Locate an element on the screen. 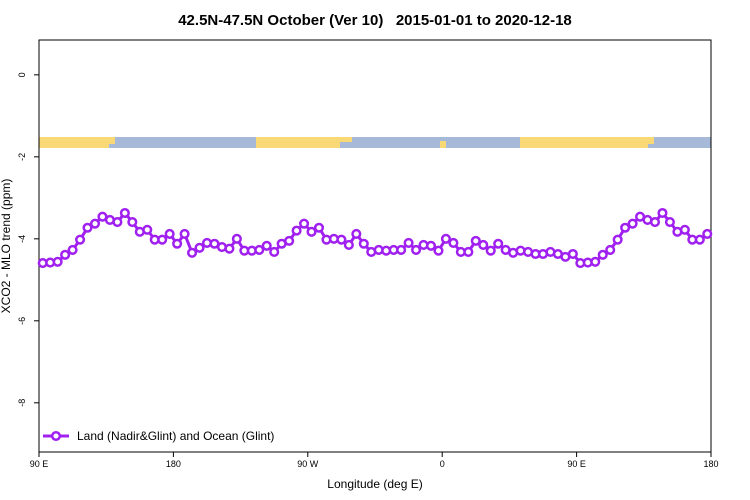 The height and width of the screenshot is (500, 750). x-tick-label: 0 is located at coordinates (442, 464).